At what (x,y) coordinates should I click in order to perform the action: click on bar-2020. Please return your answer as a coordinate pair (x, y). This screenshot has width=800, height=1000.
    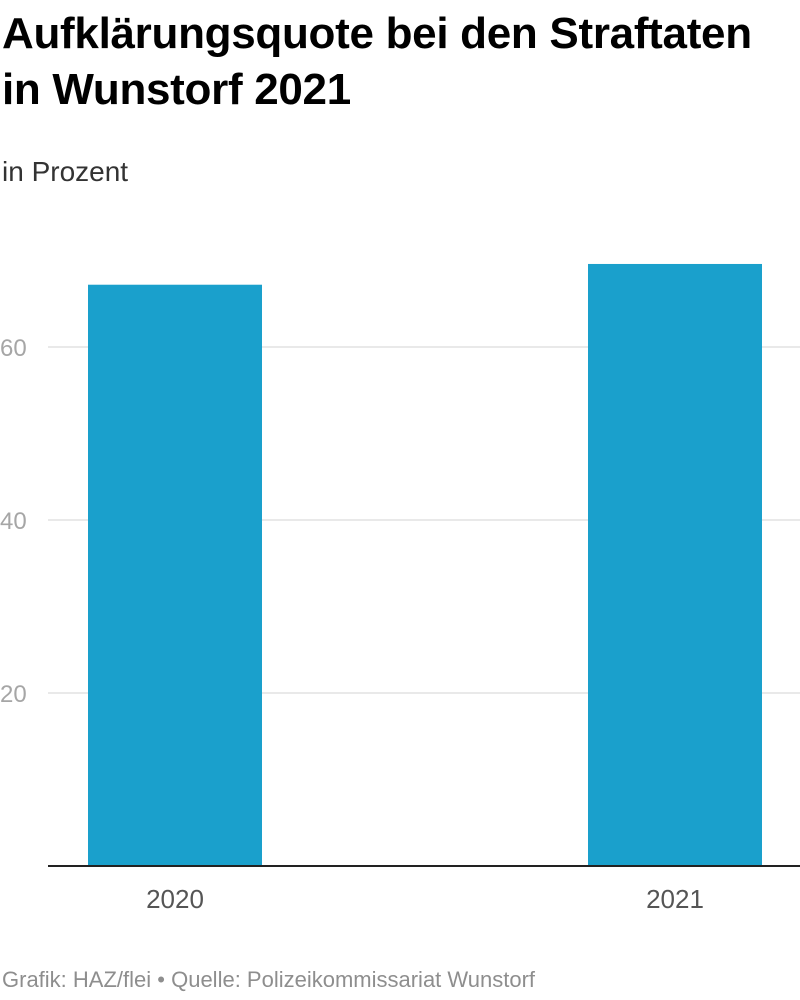
    Looking at the image, I should click on (175, 575).